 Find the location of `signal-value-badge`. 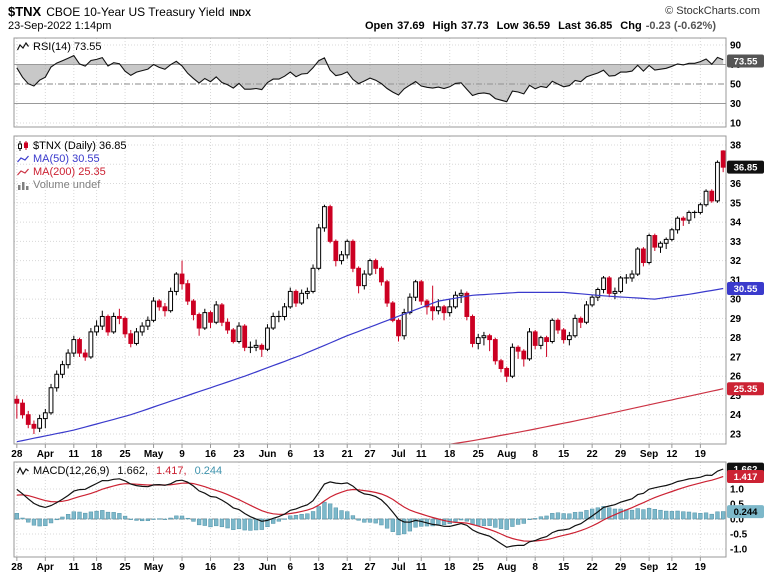

signal-value-badge is located at coordinates (745, 476).